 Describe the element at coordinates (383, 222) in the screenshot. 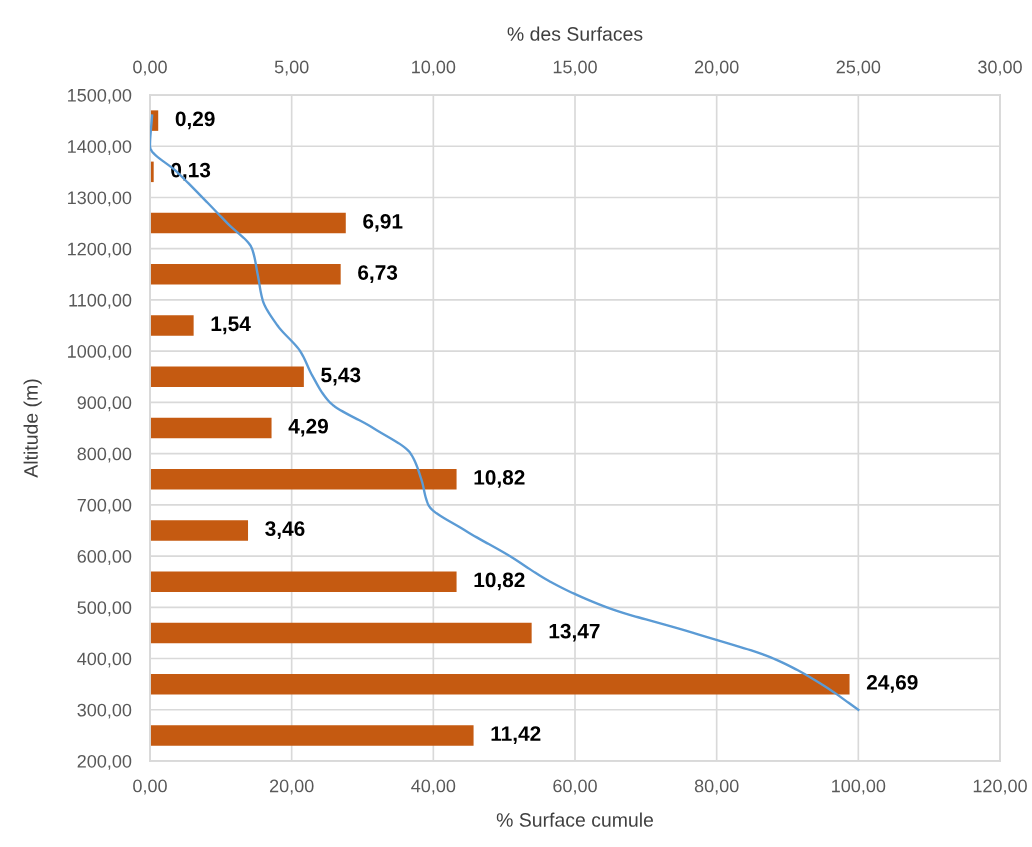

I see `data-label: 6,91` at that location.